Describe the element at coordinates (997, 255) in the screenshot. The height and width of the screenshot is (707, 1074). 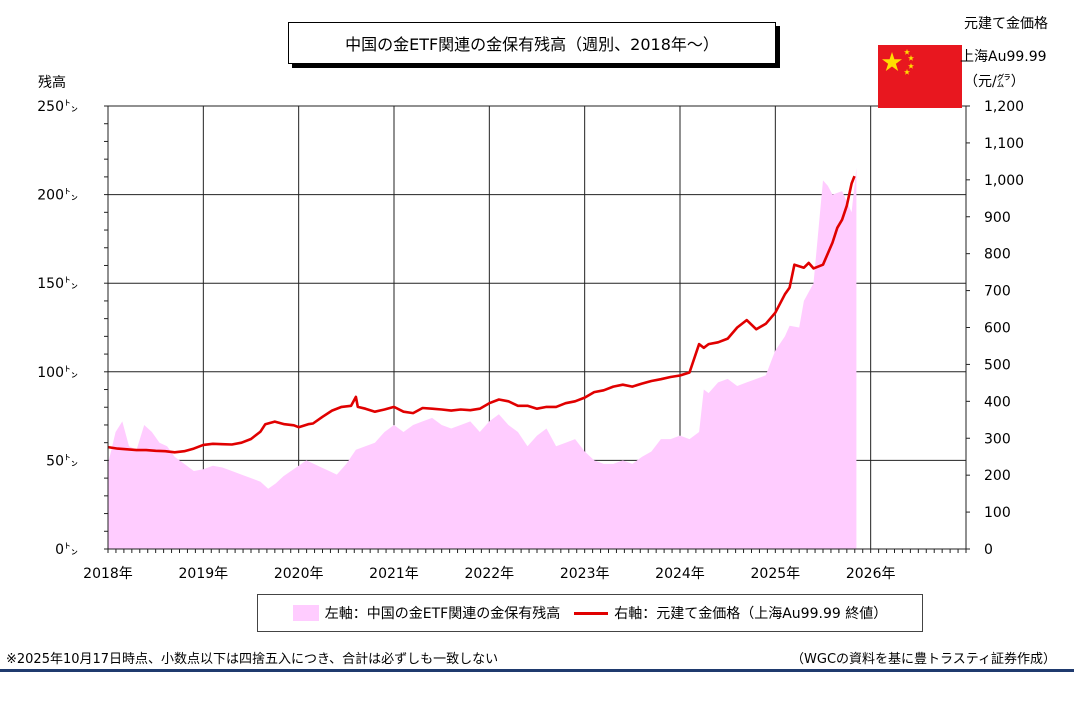
I see `right-tick-label: 800` at that location.